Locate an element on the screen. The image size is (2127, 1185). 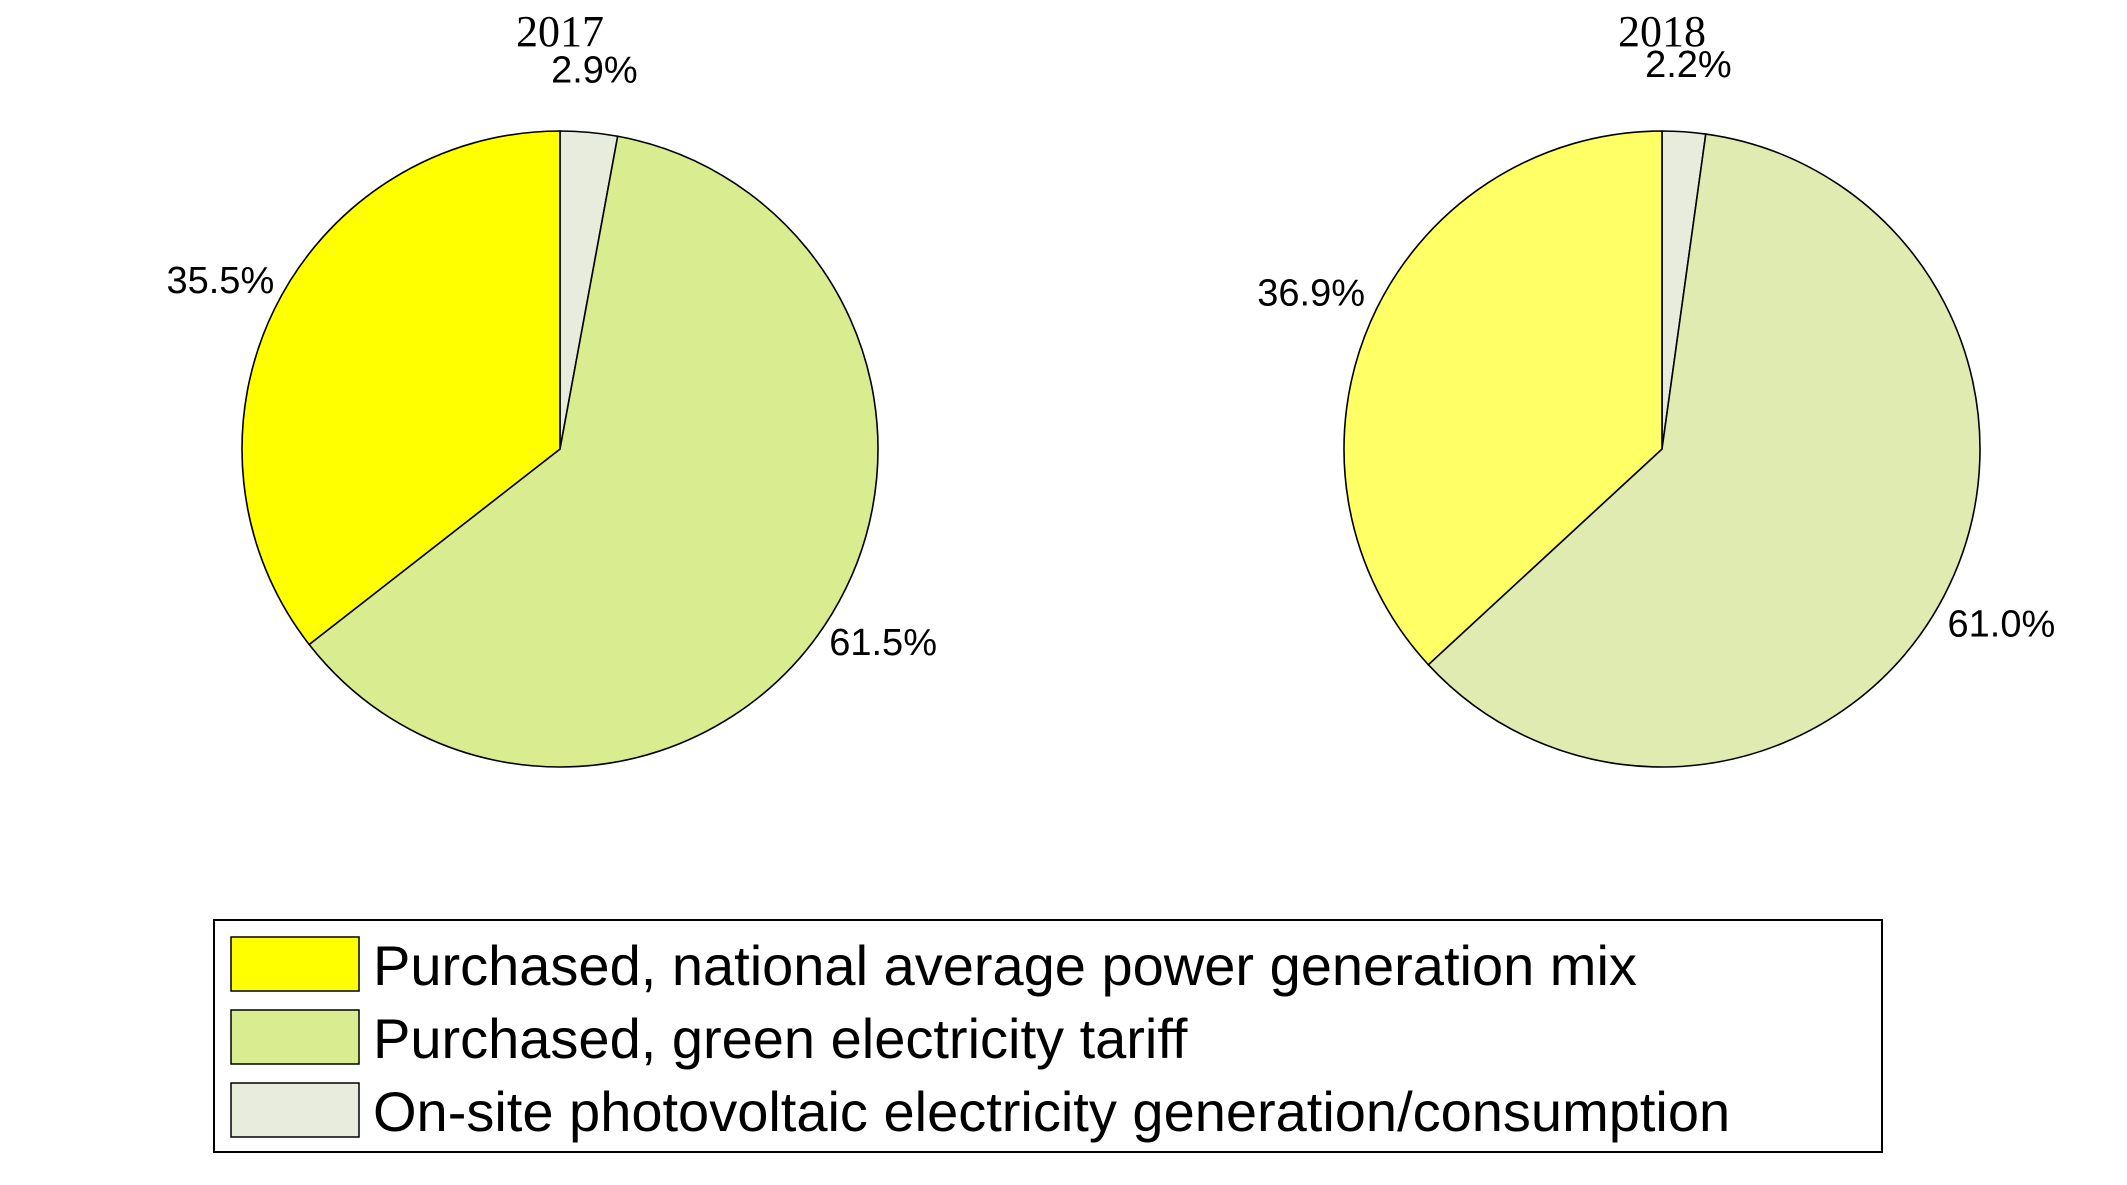
legend-label: Purchased, green electricity tariff is located at coordinates (780, 1038).